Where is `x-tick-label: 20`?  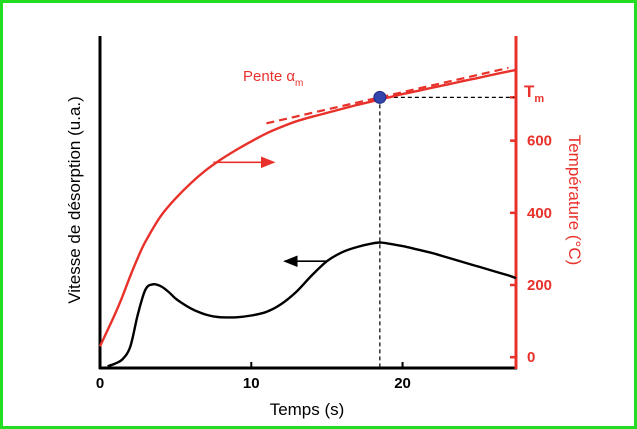 x-tick-label: 20 is located at coordinates (402, 383).